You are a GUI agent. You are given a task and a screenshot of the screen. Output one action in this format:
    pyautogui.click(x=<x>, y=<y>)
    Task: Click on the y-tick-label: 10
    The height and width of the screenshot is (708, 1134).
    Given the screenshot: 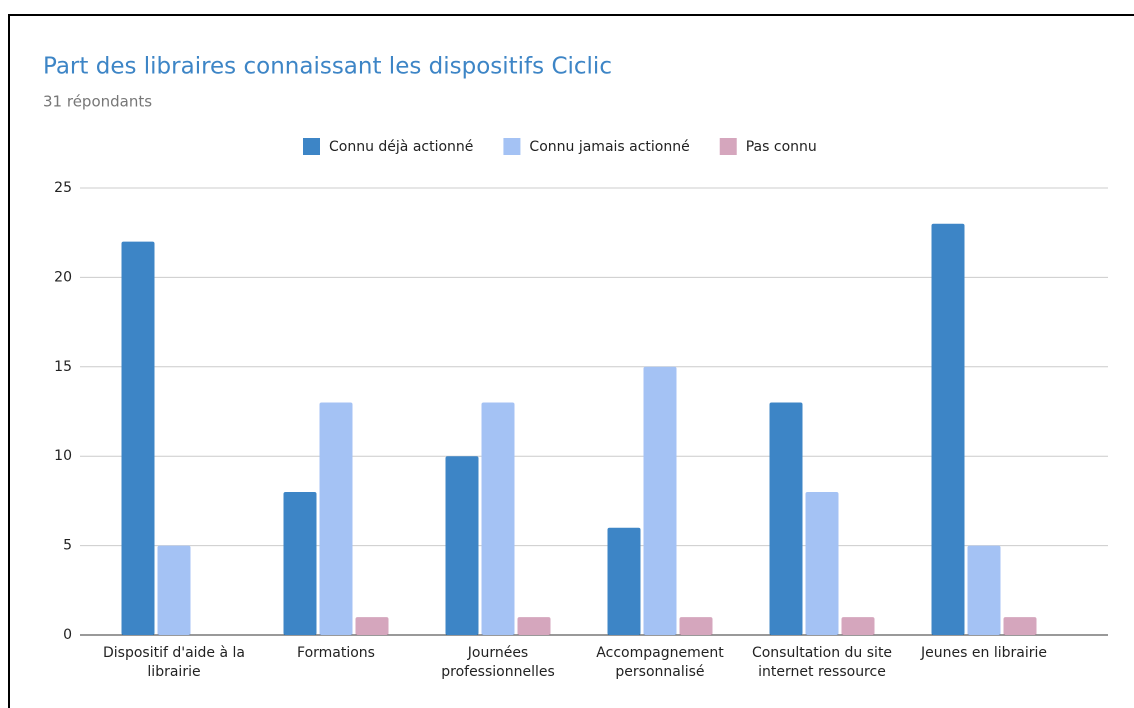 What is the action you would take?
    pyautogui.click(x=63, y=456)
    